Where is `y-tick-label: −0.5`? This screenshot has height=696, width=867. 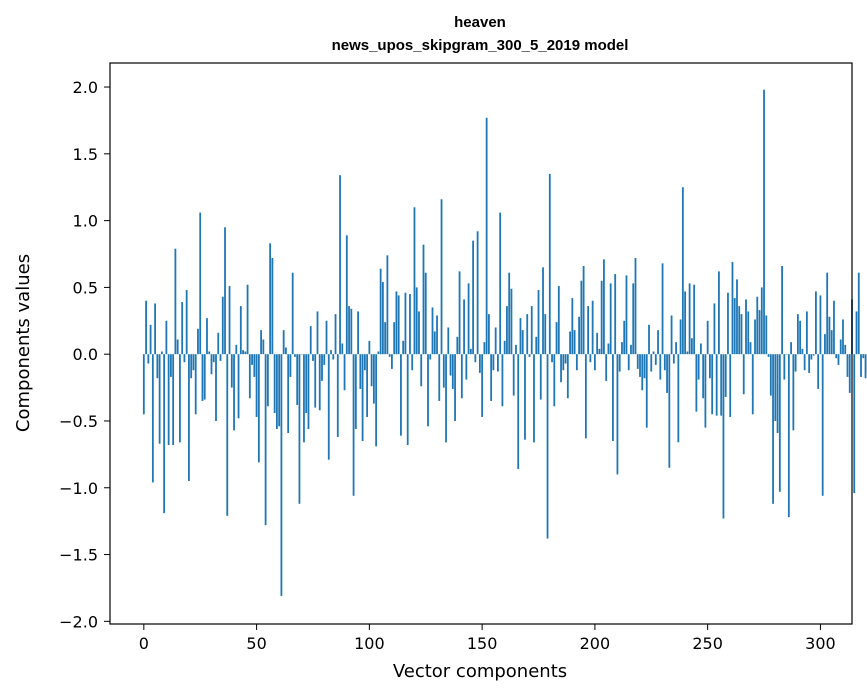
y-tick-label: −0.5 is located at coordinates (78, 421).